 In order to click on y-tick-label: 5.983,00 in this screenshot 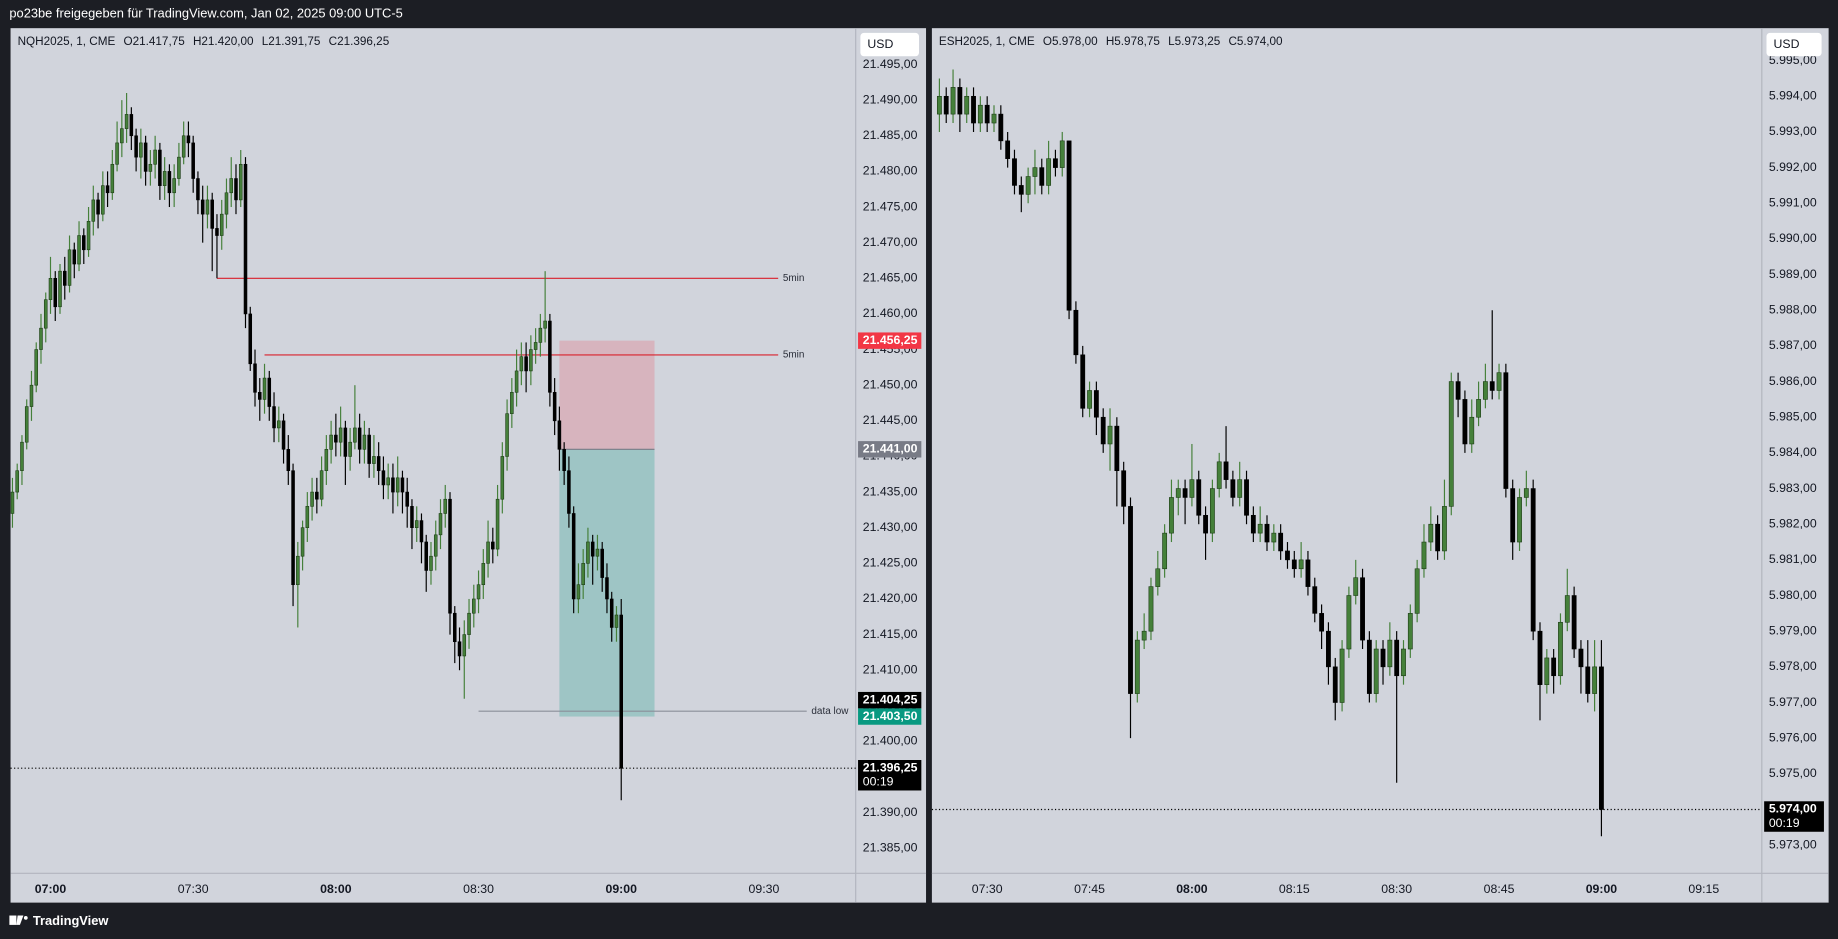, I will do `click(1793, 488)`.